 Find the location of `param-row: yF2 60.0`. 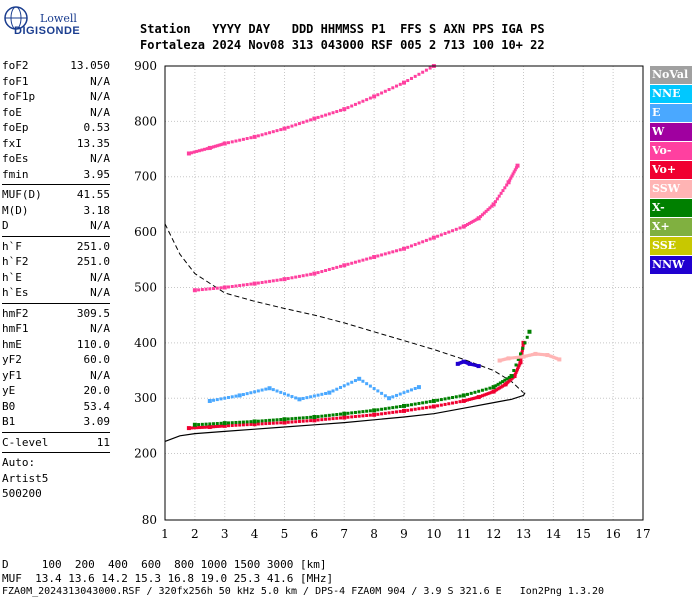

param-row: yF2 60.0 is located at coordinates (56, 360).